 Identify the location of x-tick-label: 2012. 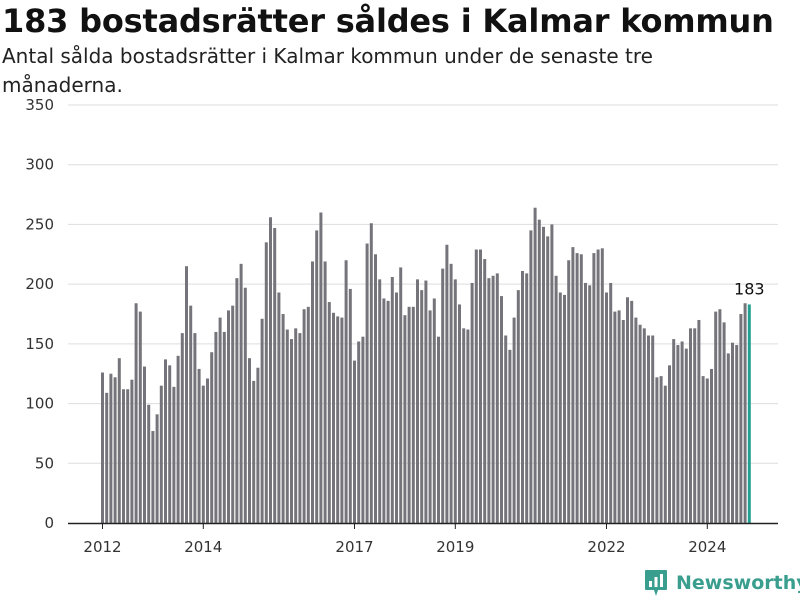
(102, 547).